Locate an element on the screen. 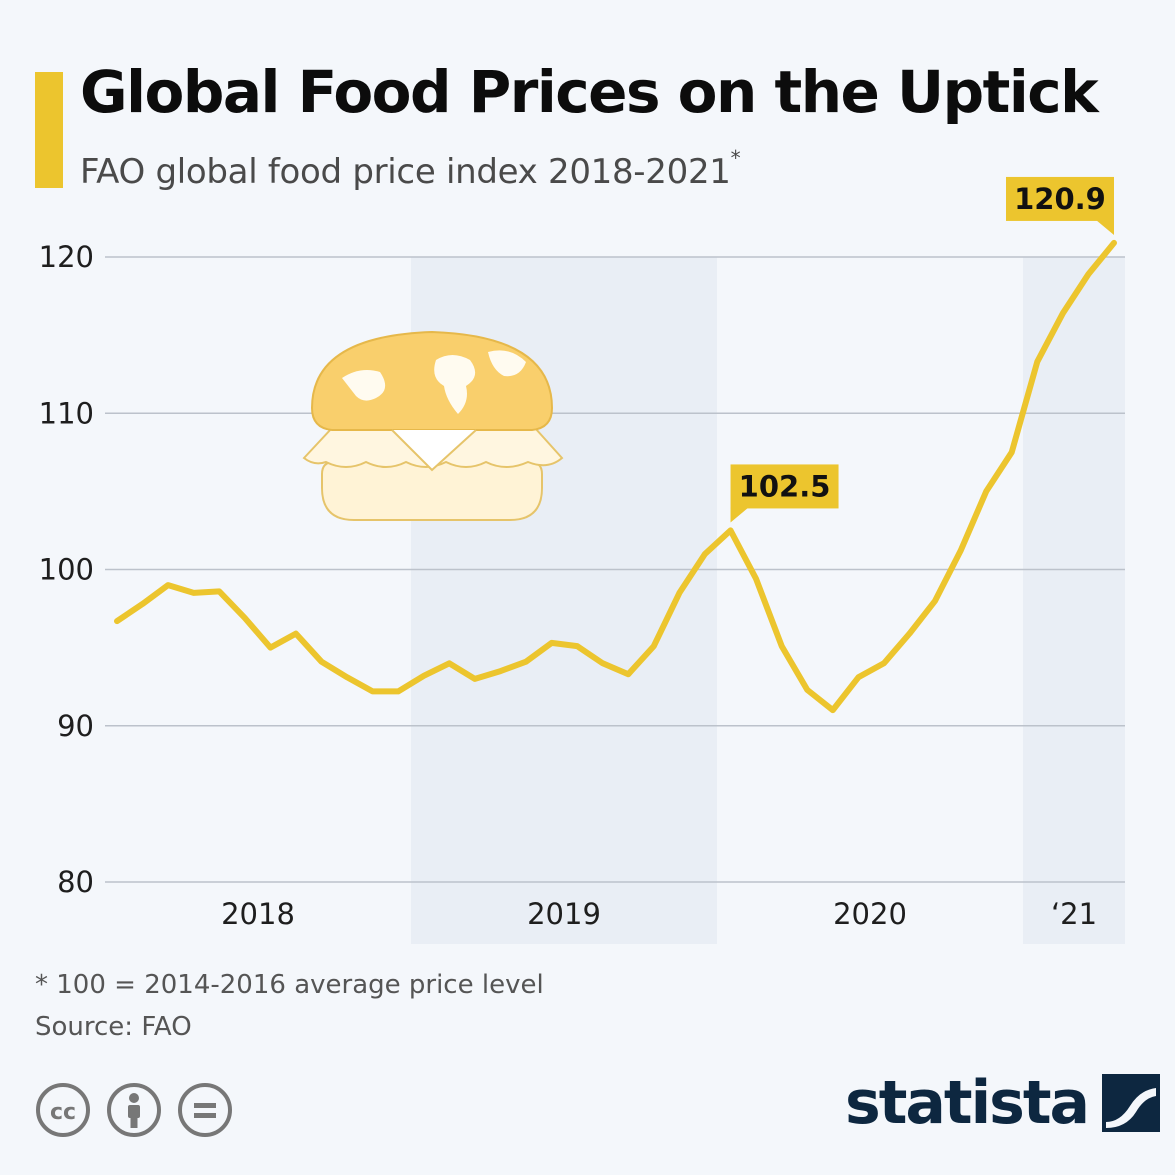 The image size is (1175, 1175). chart-subtitle: FAO global food price index 2018-2021* is located at coordinates (410, 169).